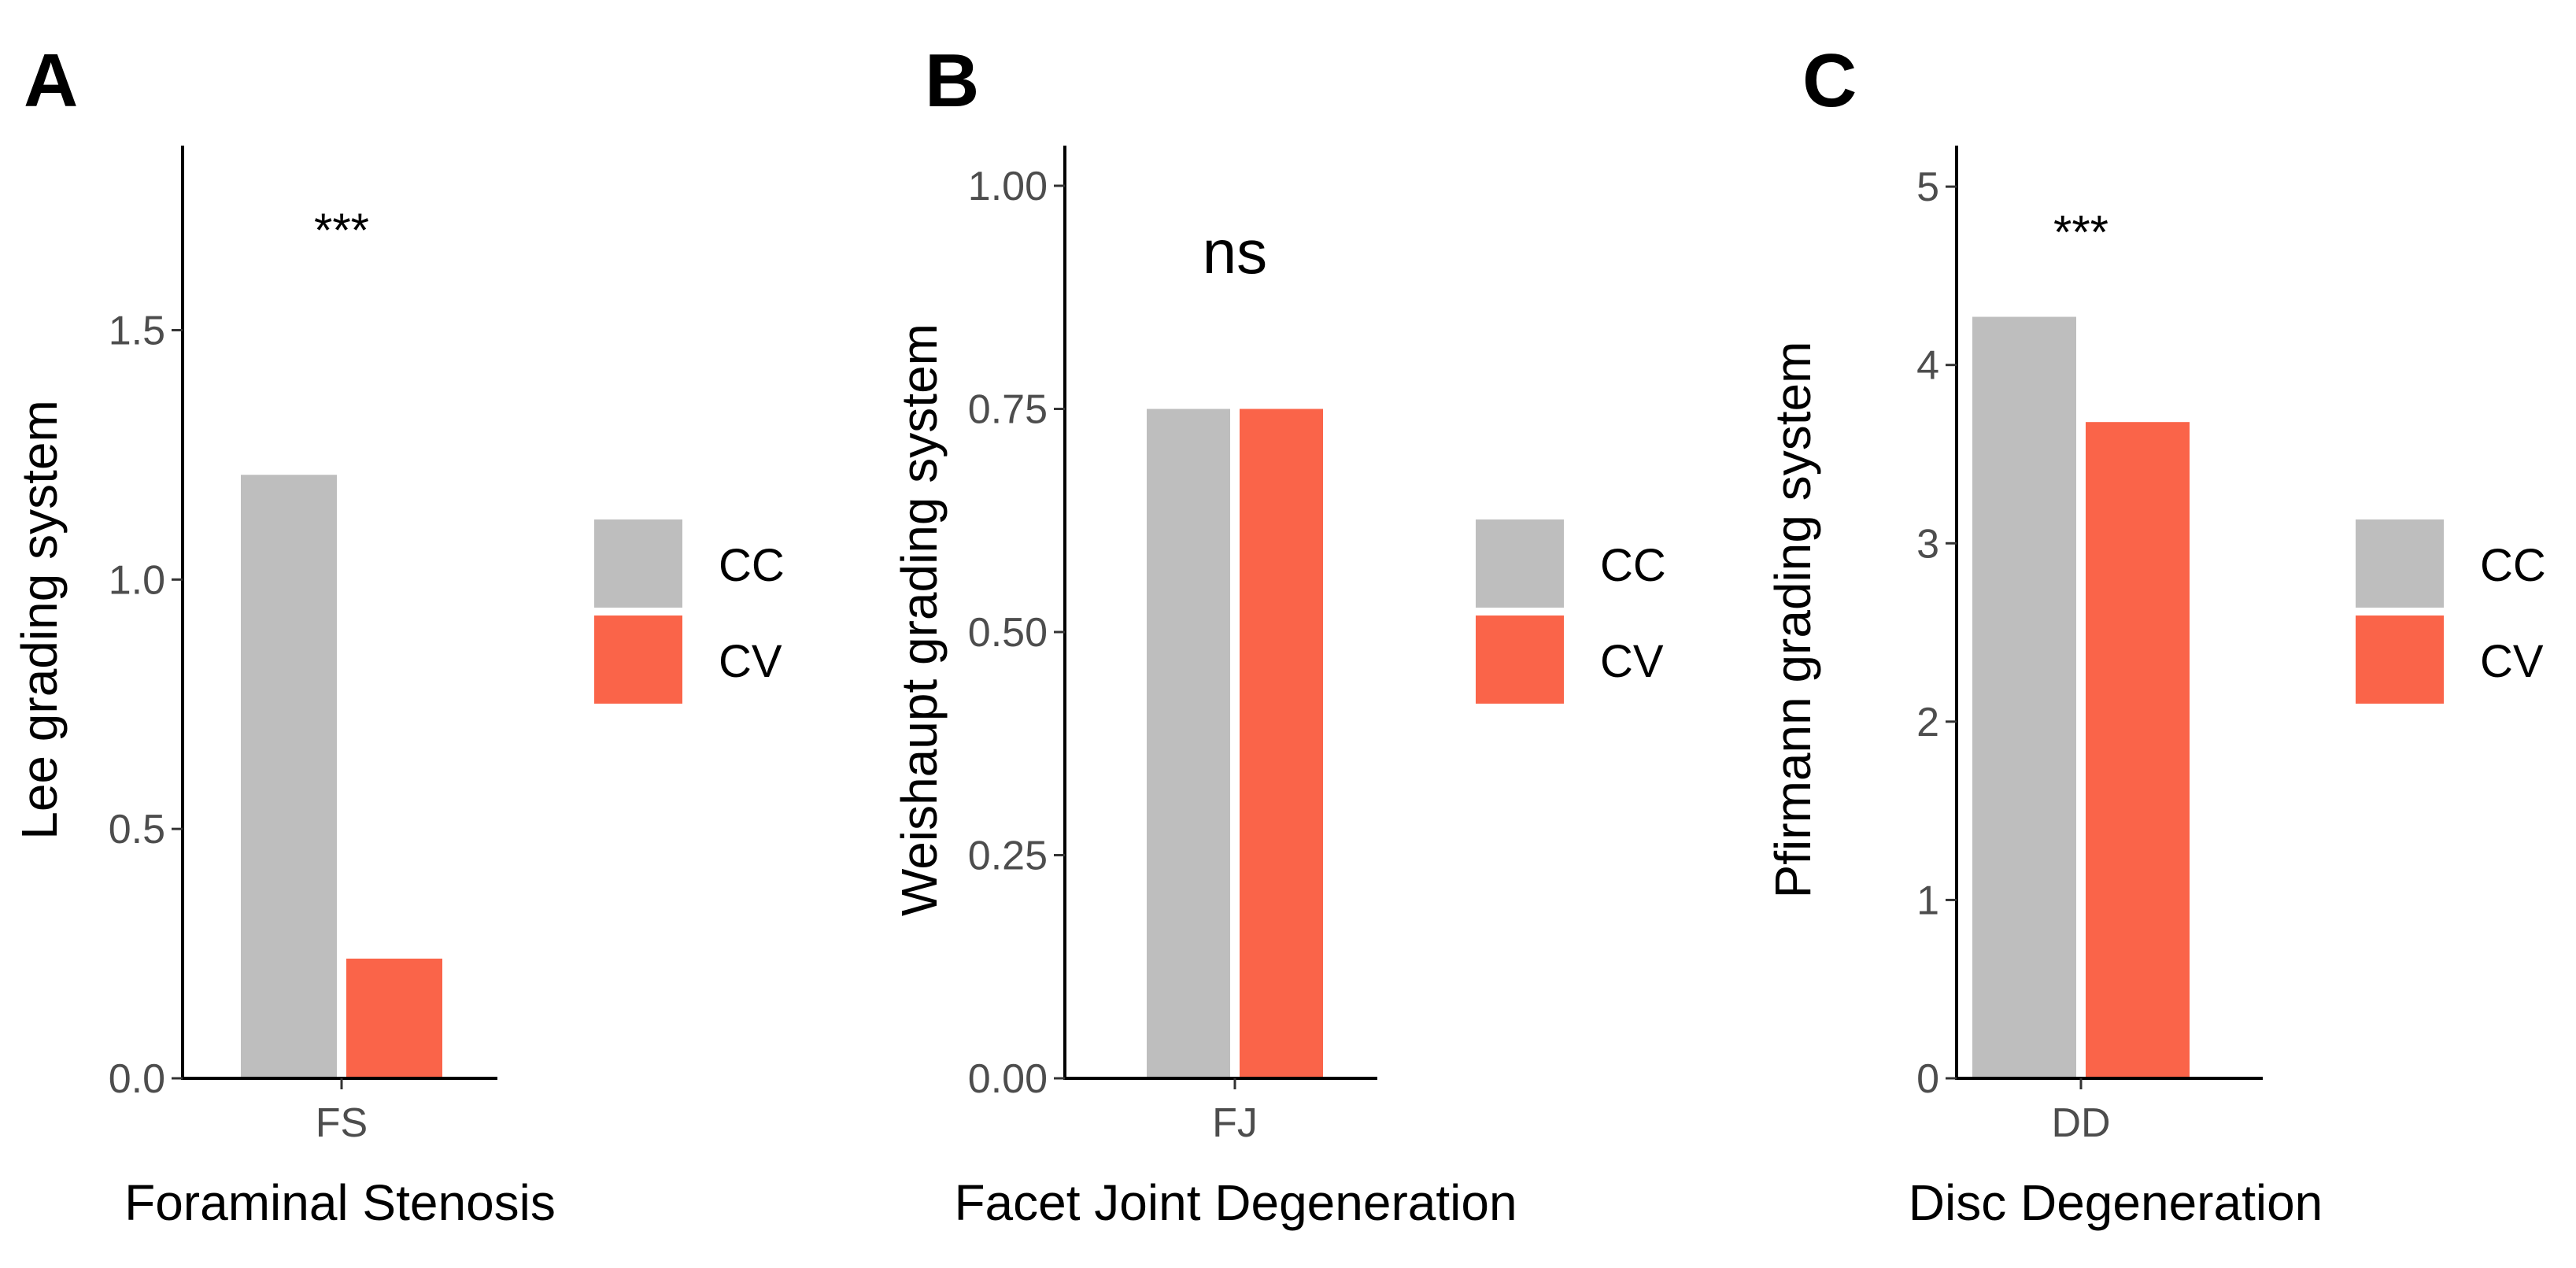 The width and height of the screenshot is (2576, 1268). Describe the element at coordinates (1927, 187) in the screenshot. I see `y-tick-label: 5` at that location.